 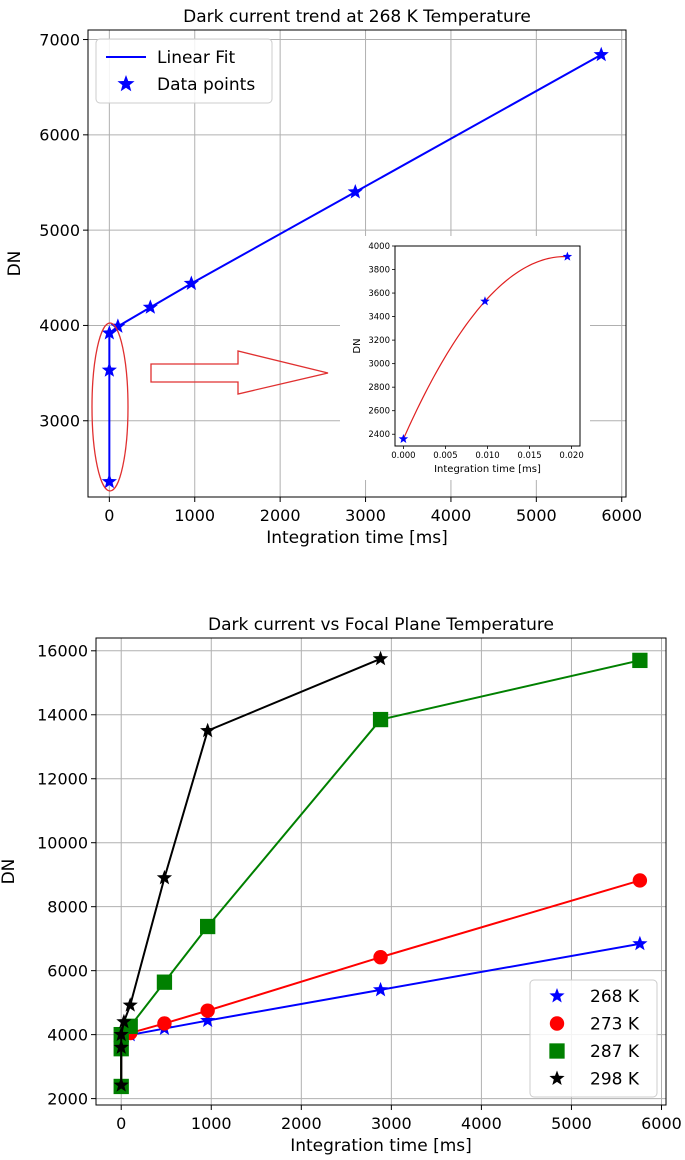 I want to click on inset-y-tick-label: 3000, so click(x=379, y=365).